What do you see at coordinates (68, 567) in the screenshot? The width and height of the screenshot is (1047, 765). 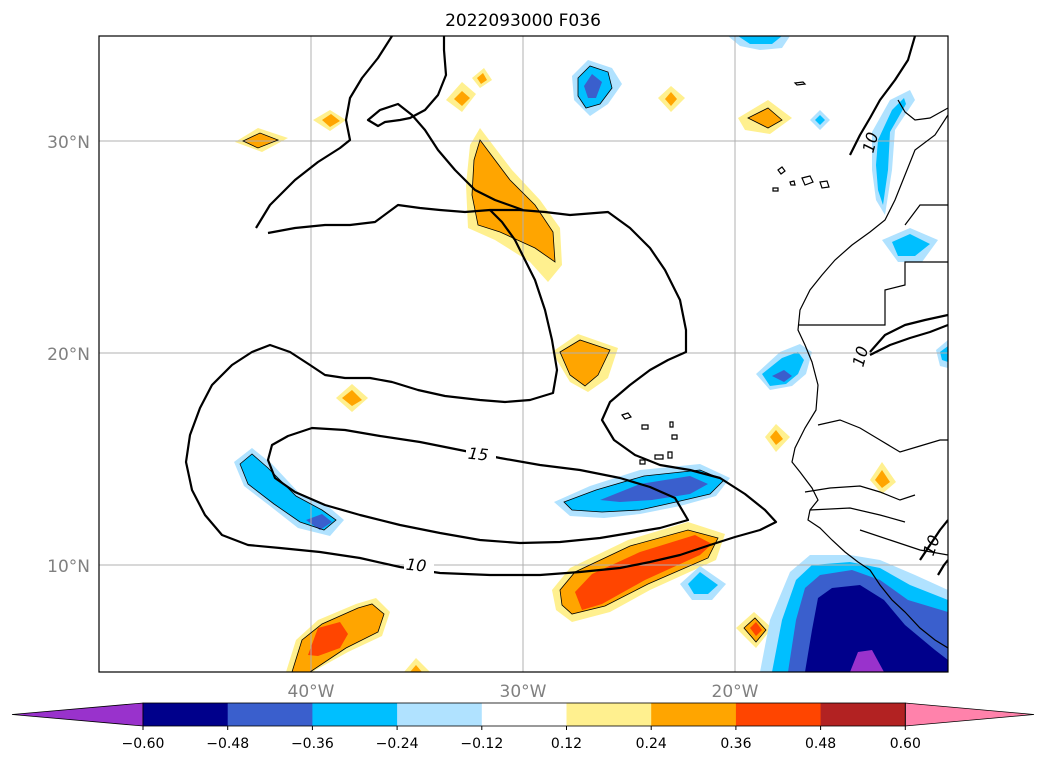 I see `lat-label-10n: 10°N` at bounding box center [68, 567].